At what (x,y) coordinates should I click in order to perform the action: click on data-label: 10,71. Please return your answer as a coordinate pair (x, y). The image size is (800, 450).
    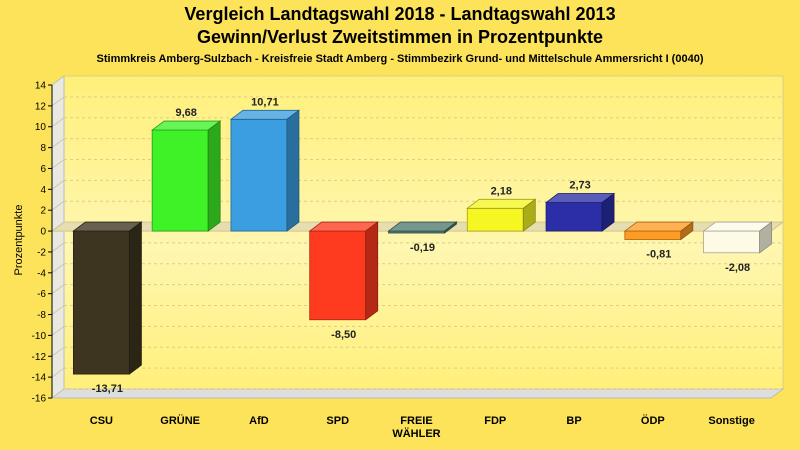
    Looking at the image, I should click on (265, 102).